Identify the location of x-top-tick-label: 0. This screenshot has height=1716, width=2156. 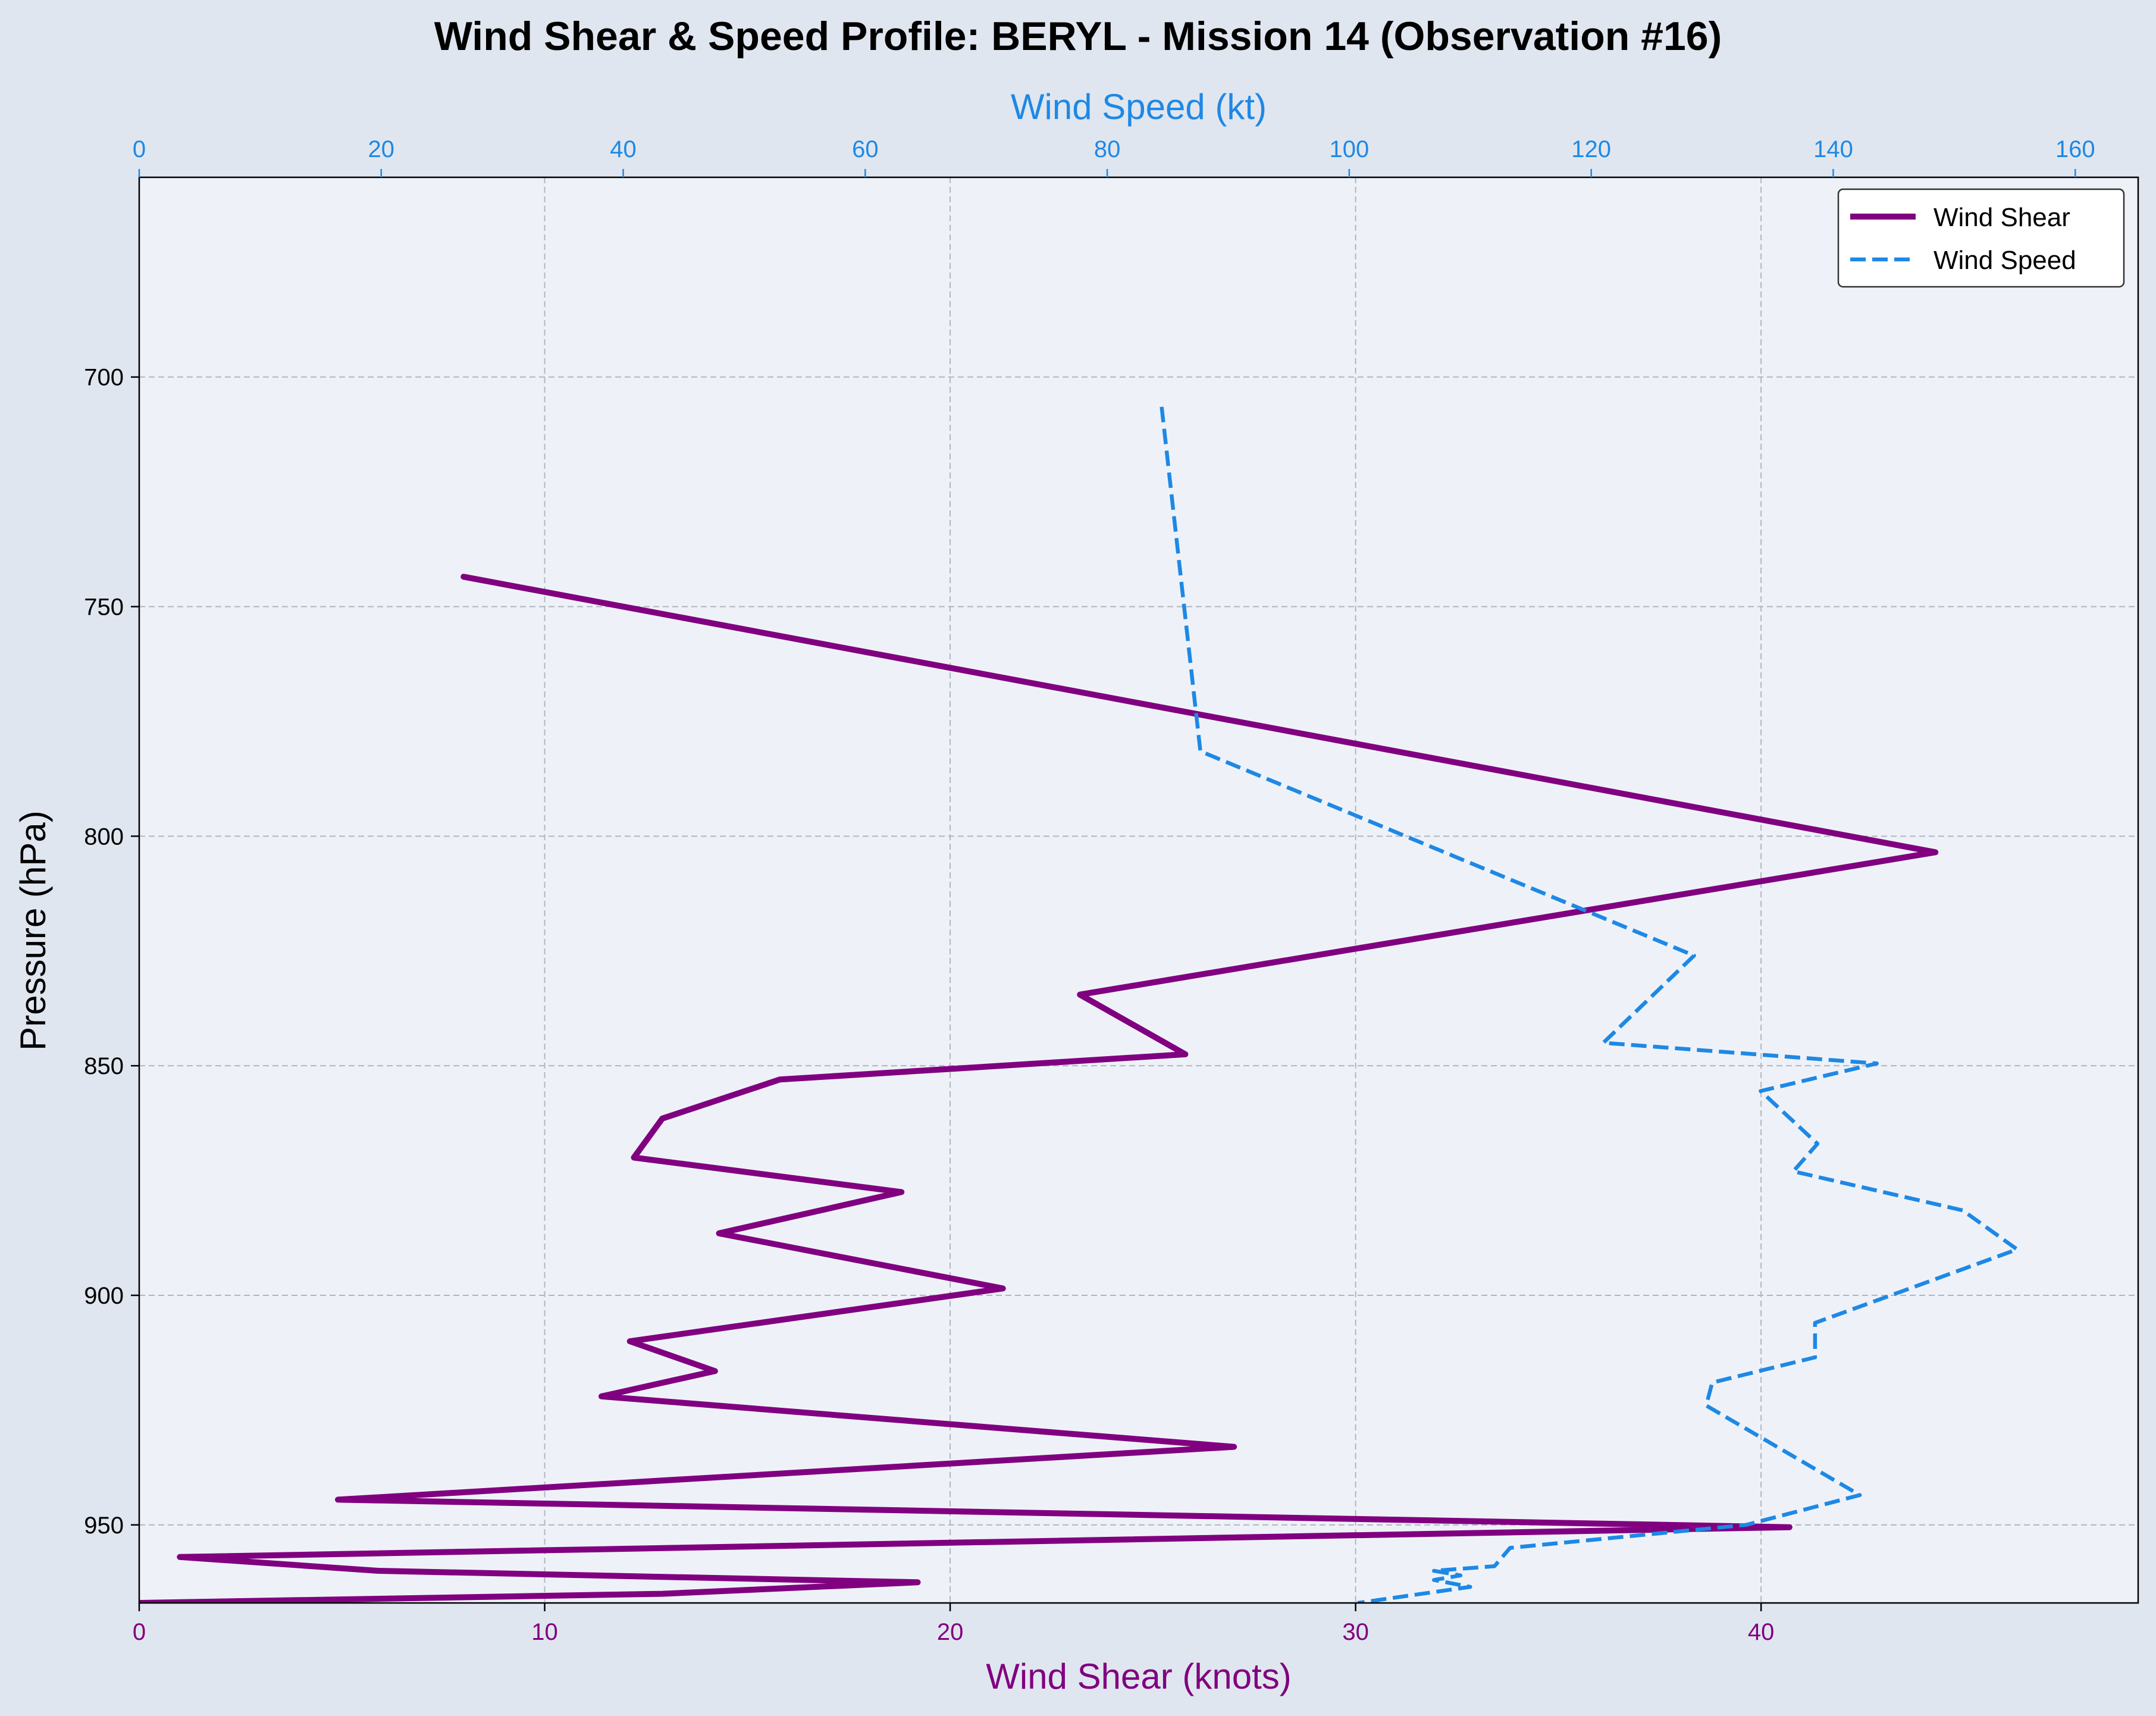
(139, 149).